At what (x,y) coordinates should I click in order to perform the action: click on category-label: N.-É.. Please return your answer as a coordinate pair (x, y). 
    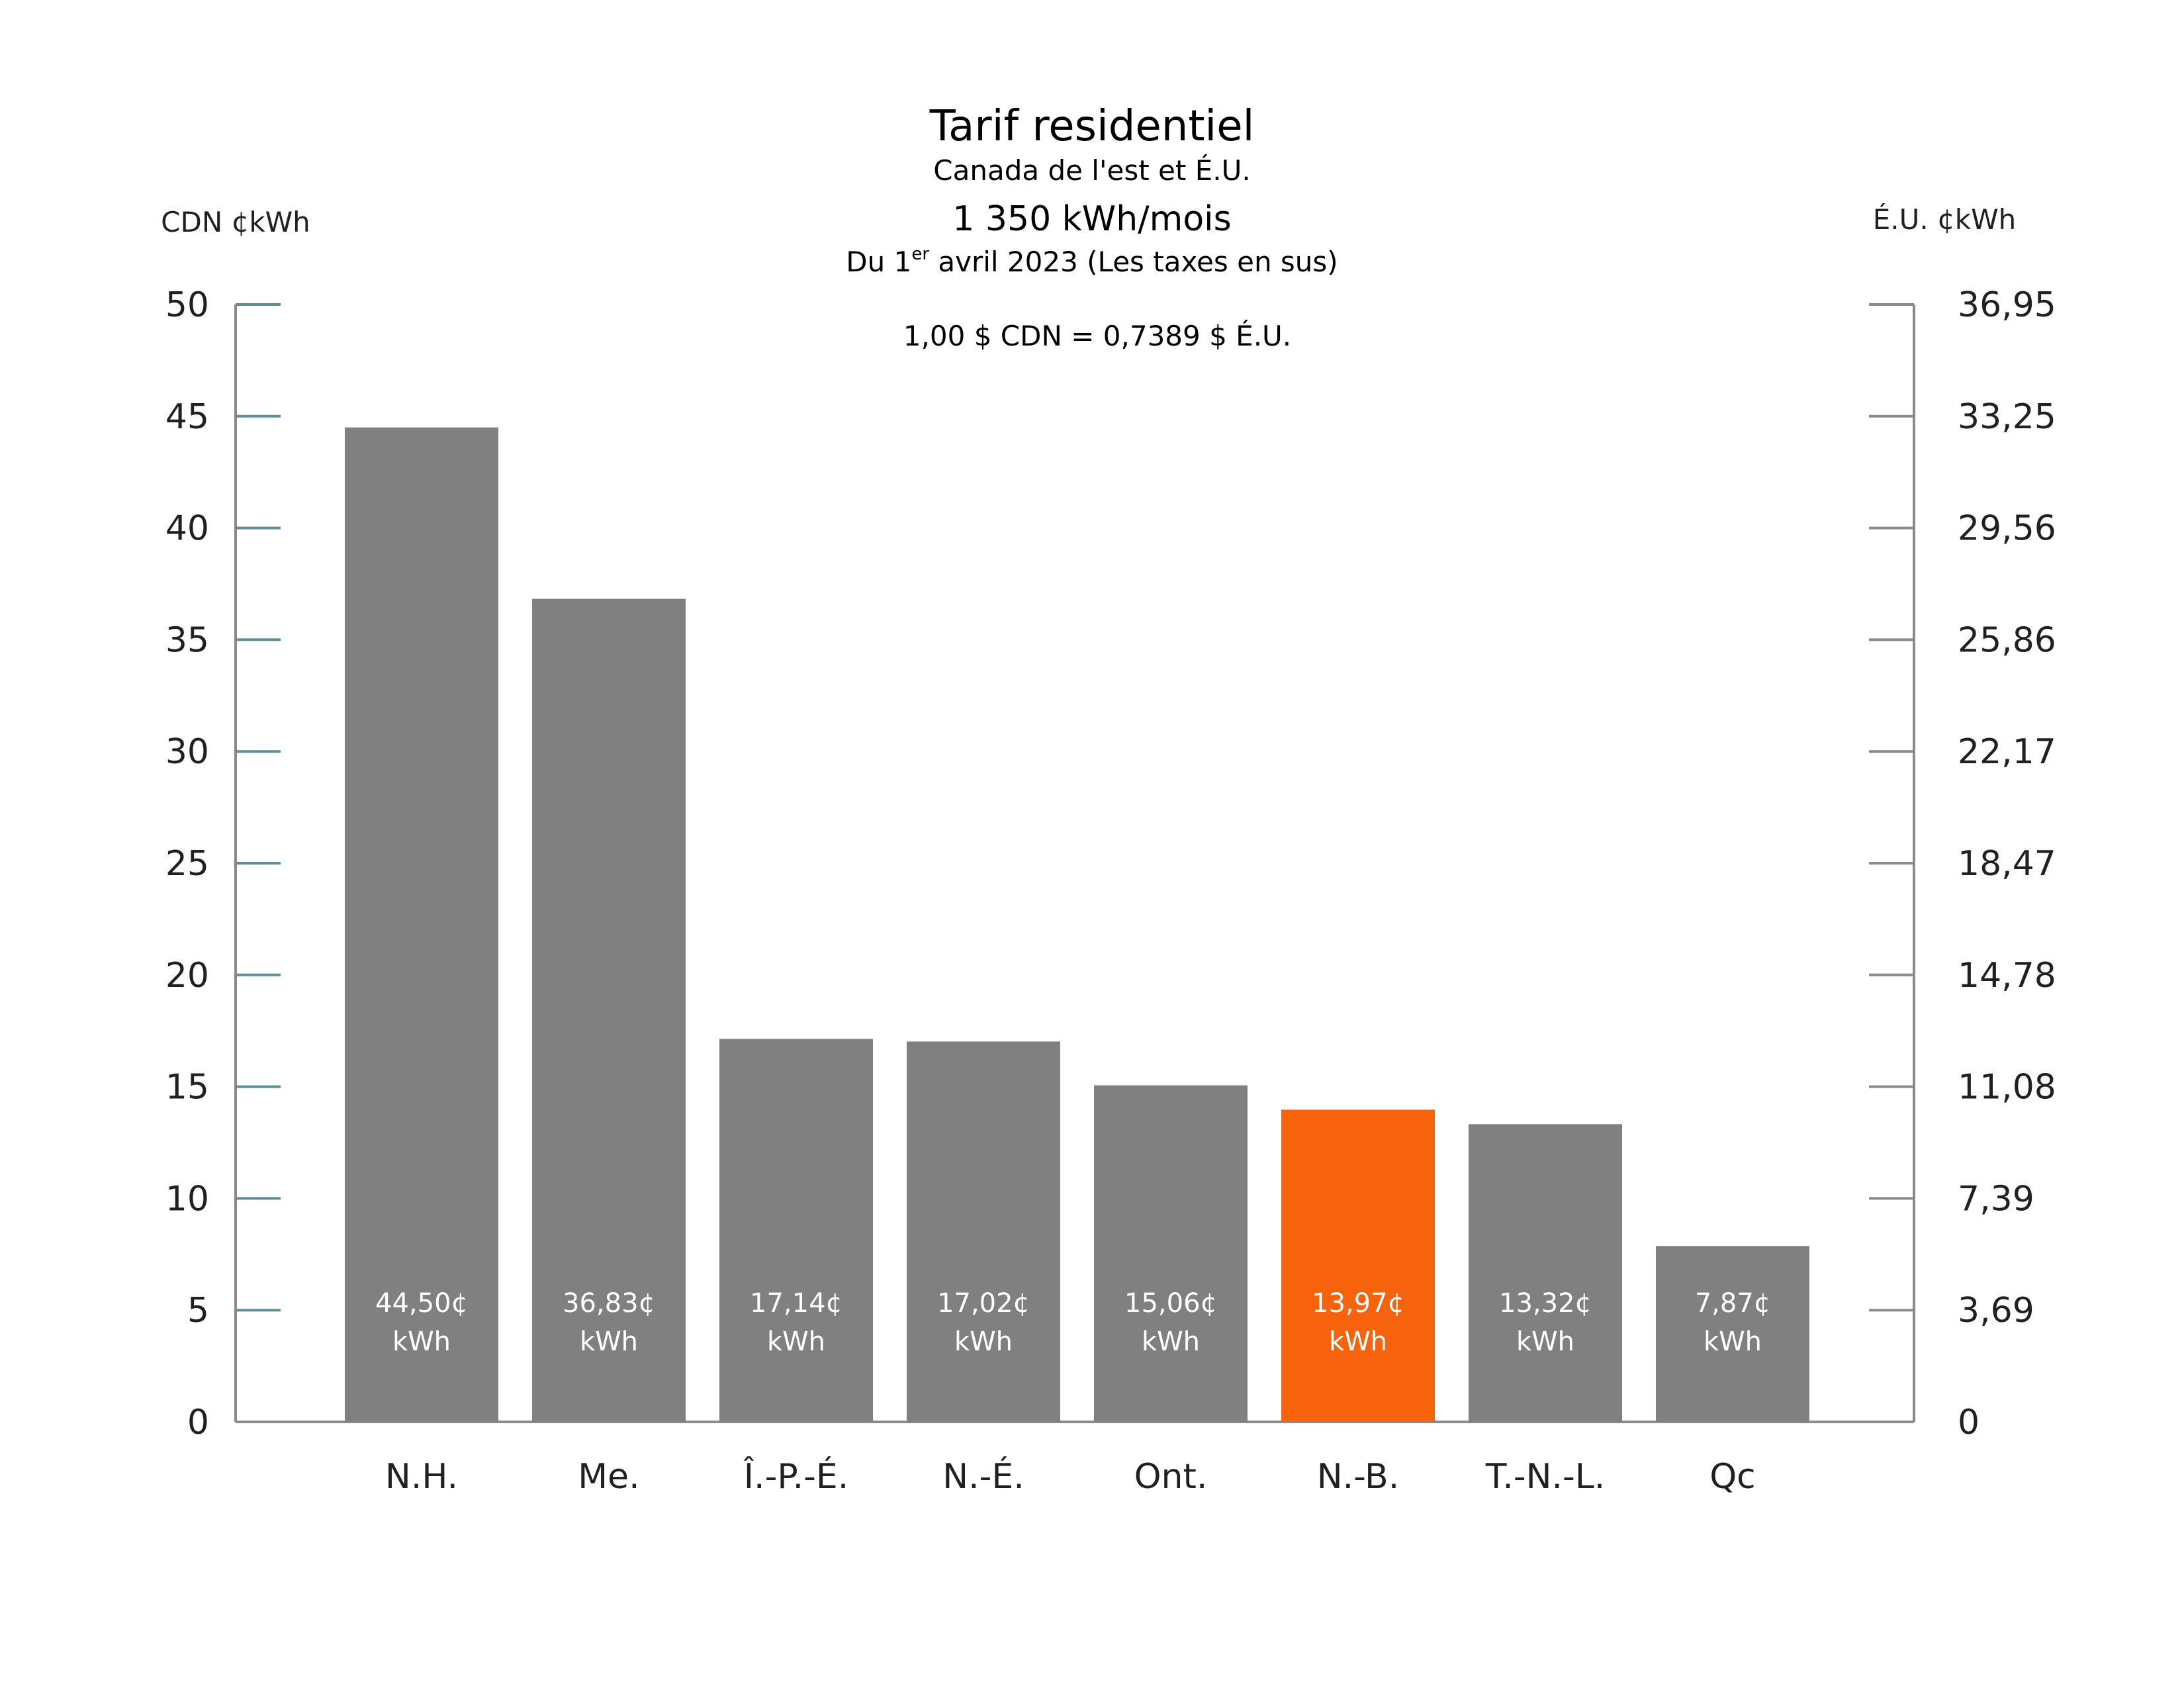
    Looking at the image, I should click on (983, 1477).